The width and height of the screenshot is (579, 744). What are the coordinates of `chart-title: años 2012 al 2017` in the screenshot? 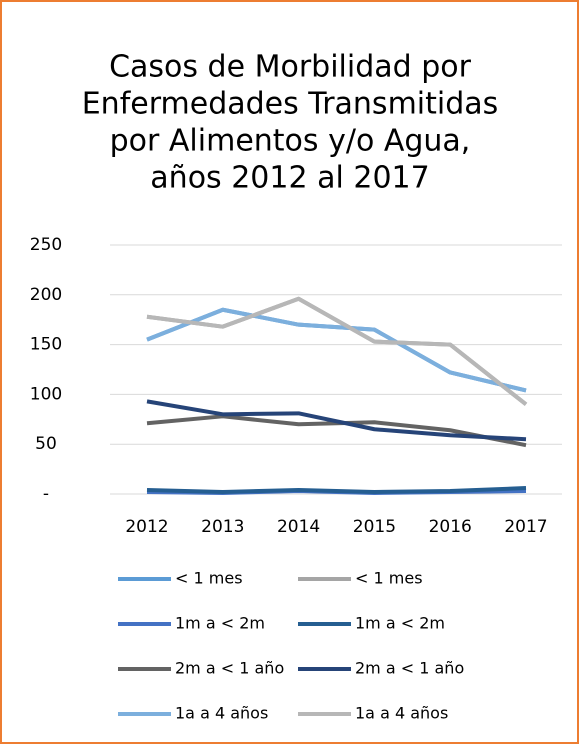 It's located at (289, 178).